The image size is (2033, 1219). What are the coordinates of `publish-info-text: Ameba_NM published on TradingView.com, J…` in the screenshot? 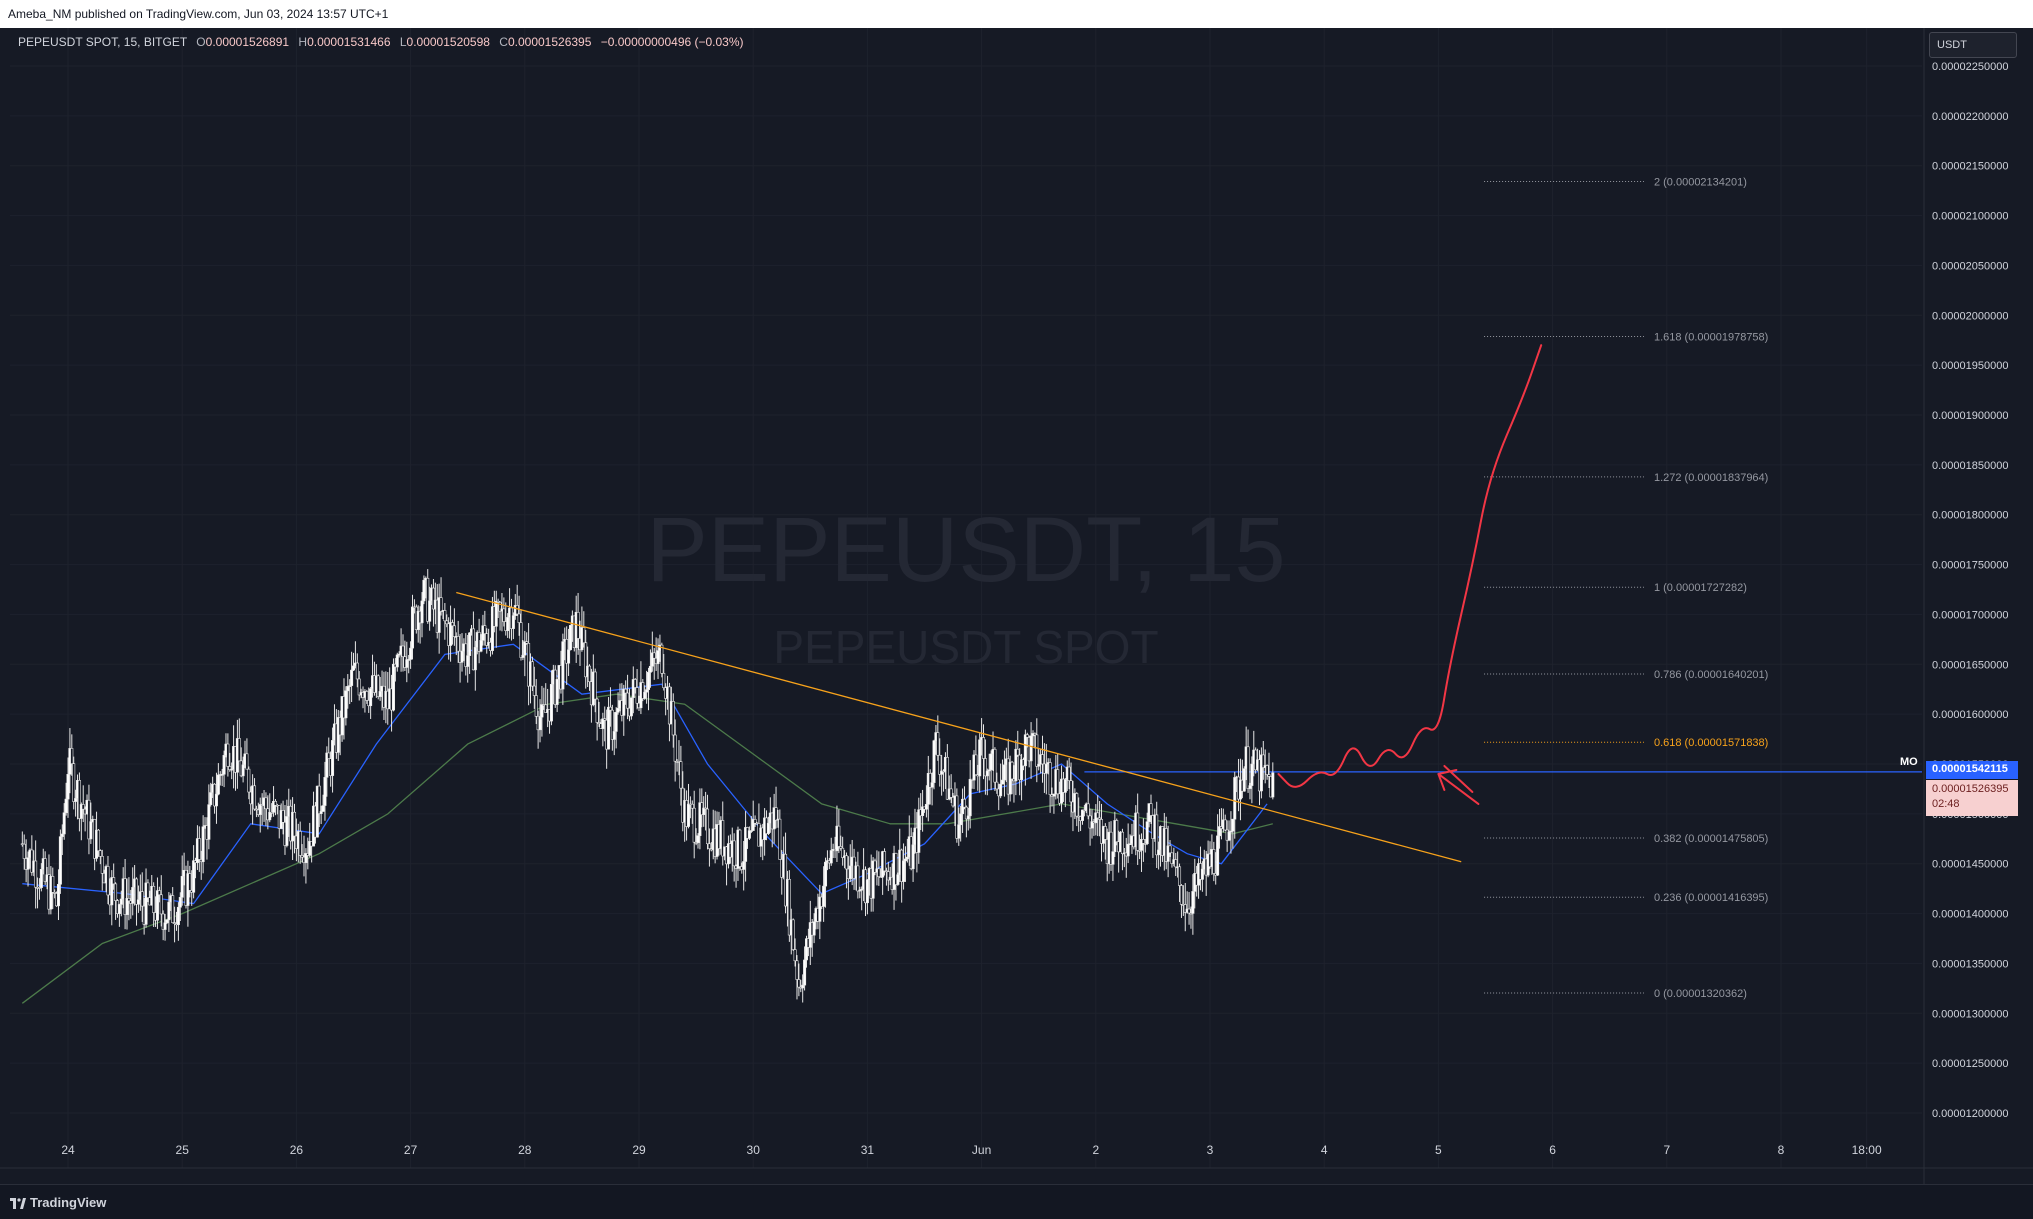 It's located at (198, 14).